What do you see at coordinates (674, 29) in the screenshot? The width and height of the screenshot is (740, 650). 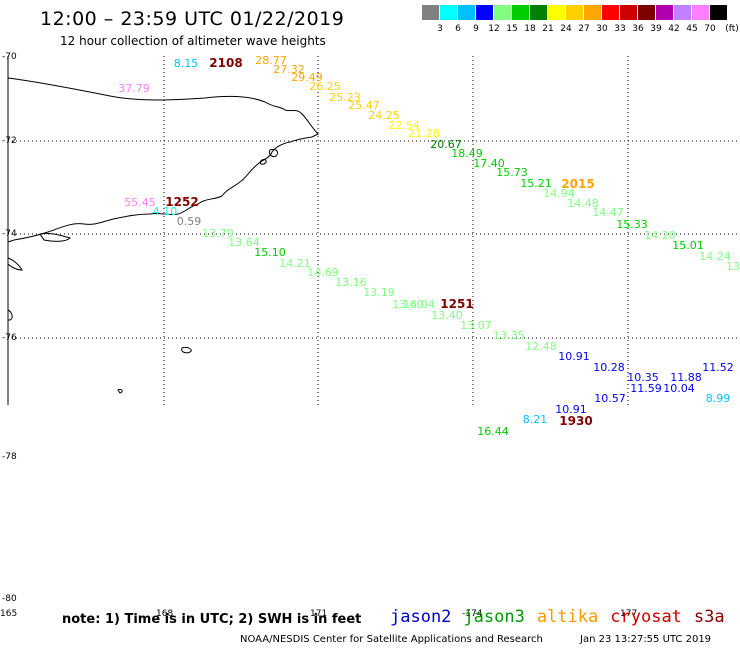 I see `legend-value-label: 42` at bounding box center [674, 29].